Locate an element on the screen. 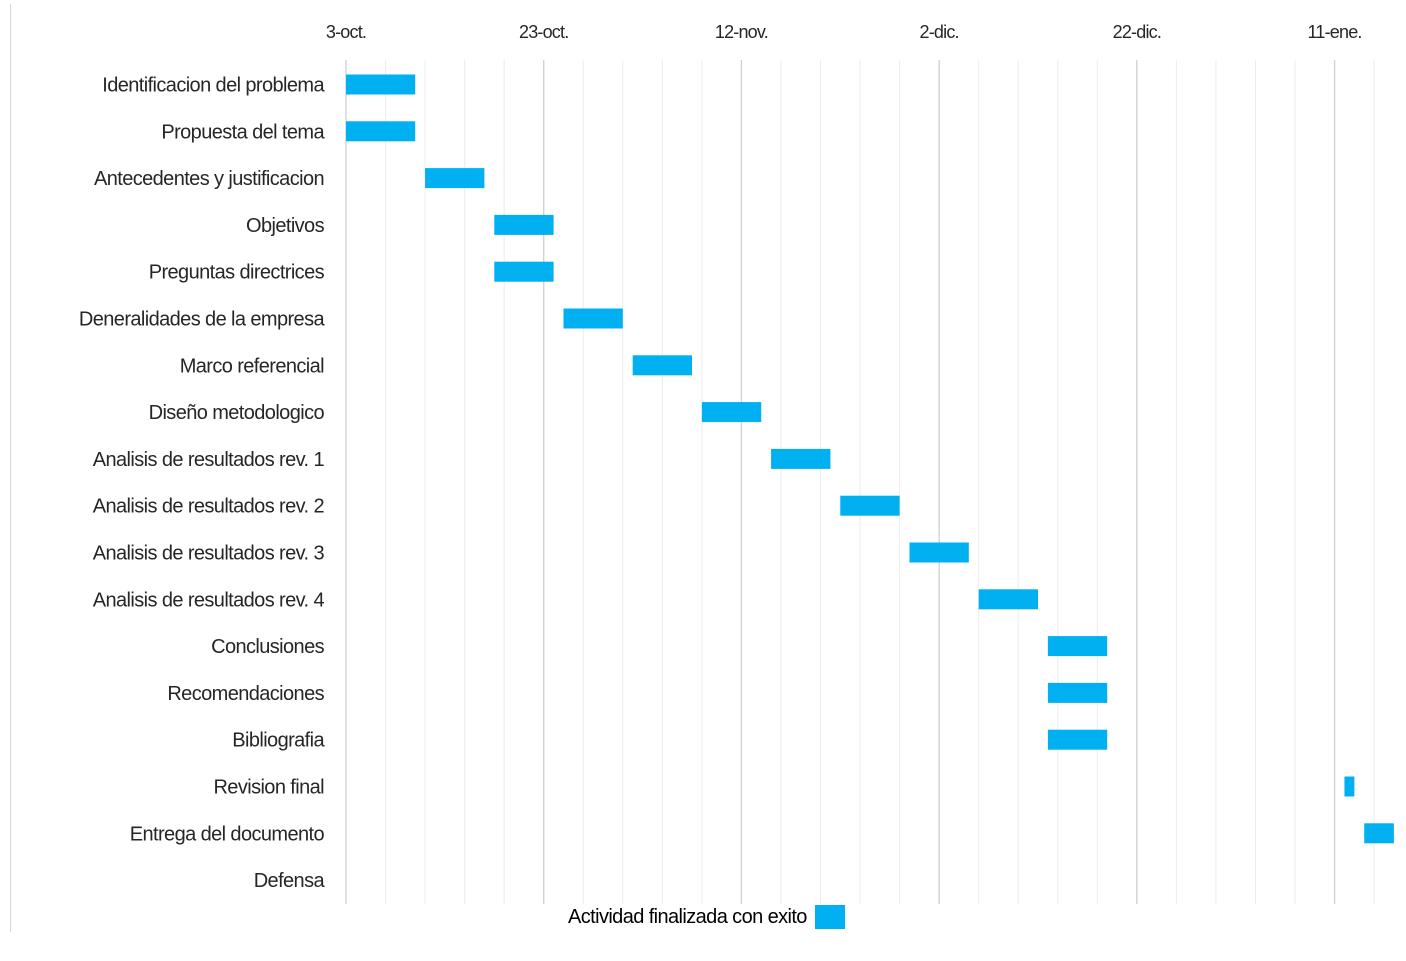 The image size is (1406, 961). task-label: Analisis de resultados rev. 3 is located at coordinates (209, 554).